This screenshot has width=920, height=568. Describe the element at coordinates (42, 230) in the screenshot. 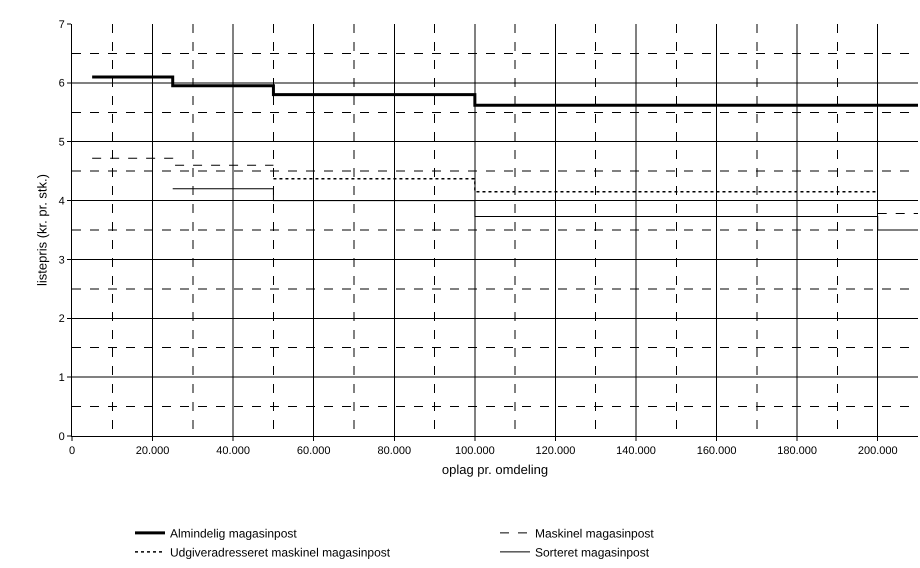

I see `y-axis-title: listepris (kr. pr. stk.)` at that location.